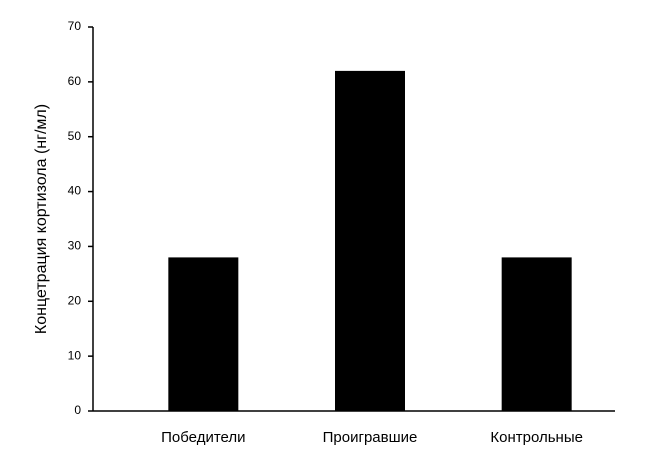  I want to click on x-tick-label: Проигравшие, so click(370, 437).